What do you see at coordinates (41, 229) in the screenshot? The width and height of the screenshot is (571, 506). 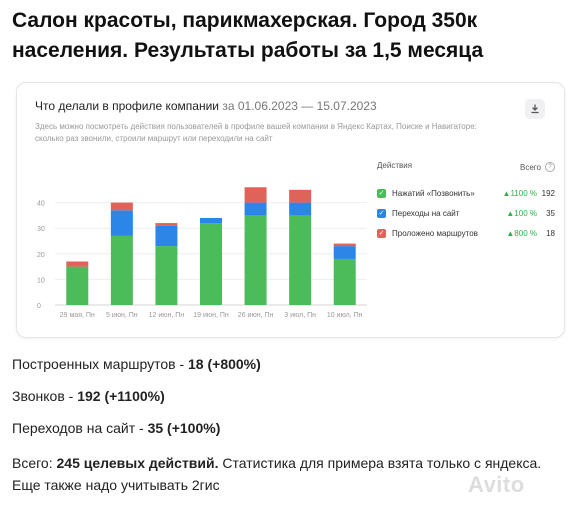 I see `y-tick-label: 30` at bounding box center [41, 229].